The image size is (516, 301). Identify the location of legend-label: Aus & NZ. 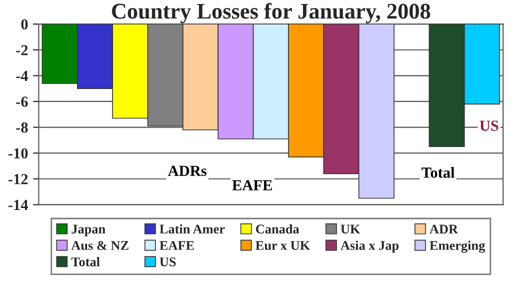
(99, 245).